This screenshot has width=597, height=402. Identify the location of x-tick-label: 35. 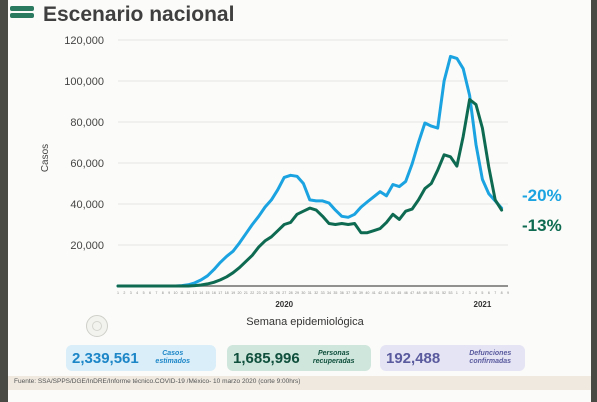
(335, 293).